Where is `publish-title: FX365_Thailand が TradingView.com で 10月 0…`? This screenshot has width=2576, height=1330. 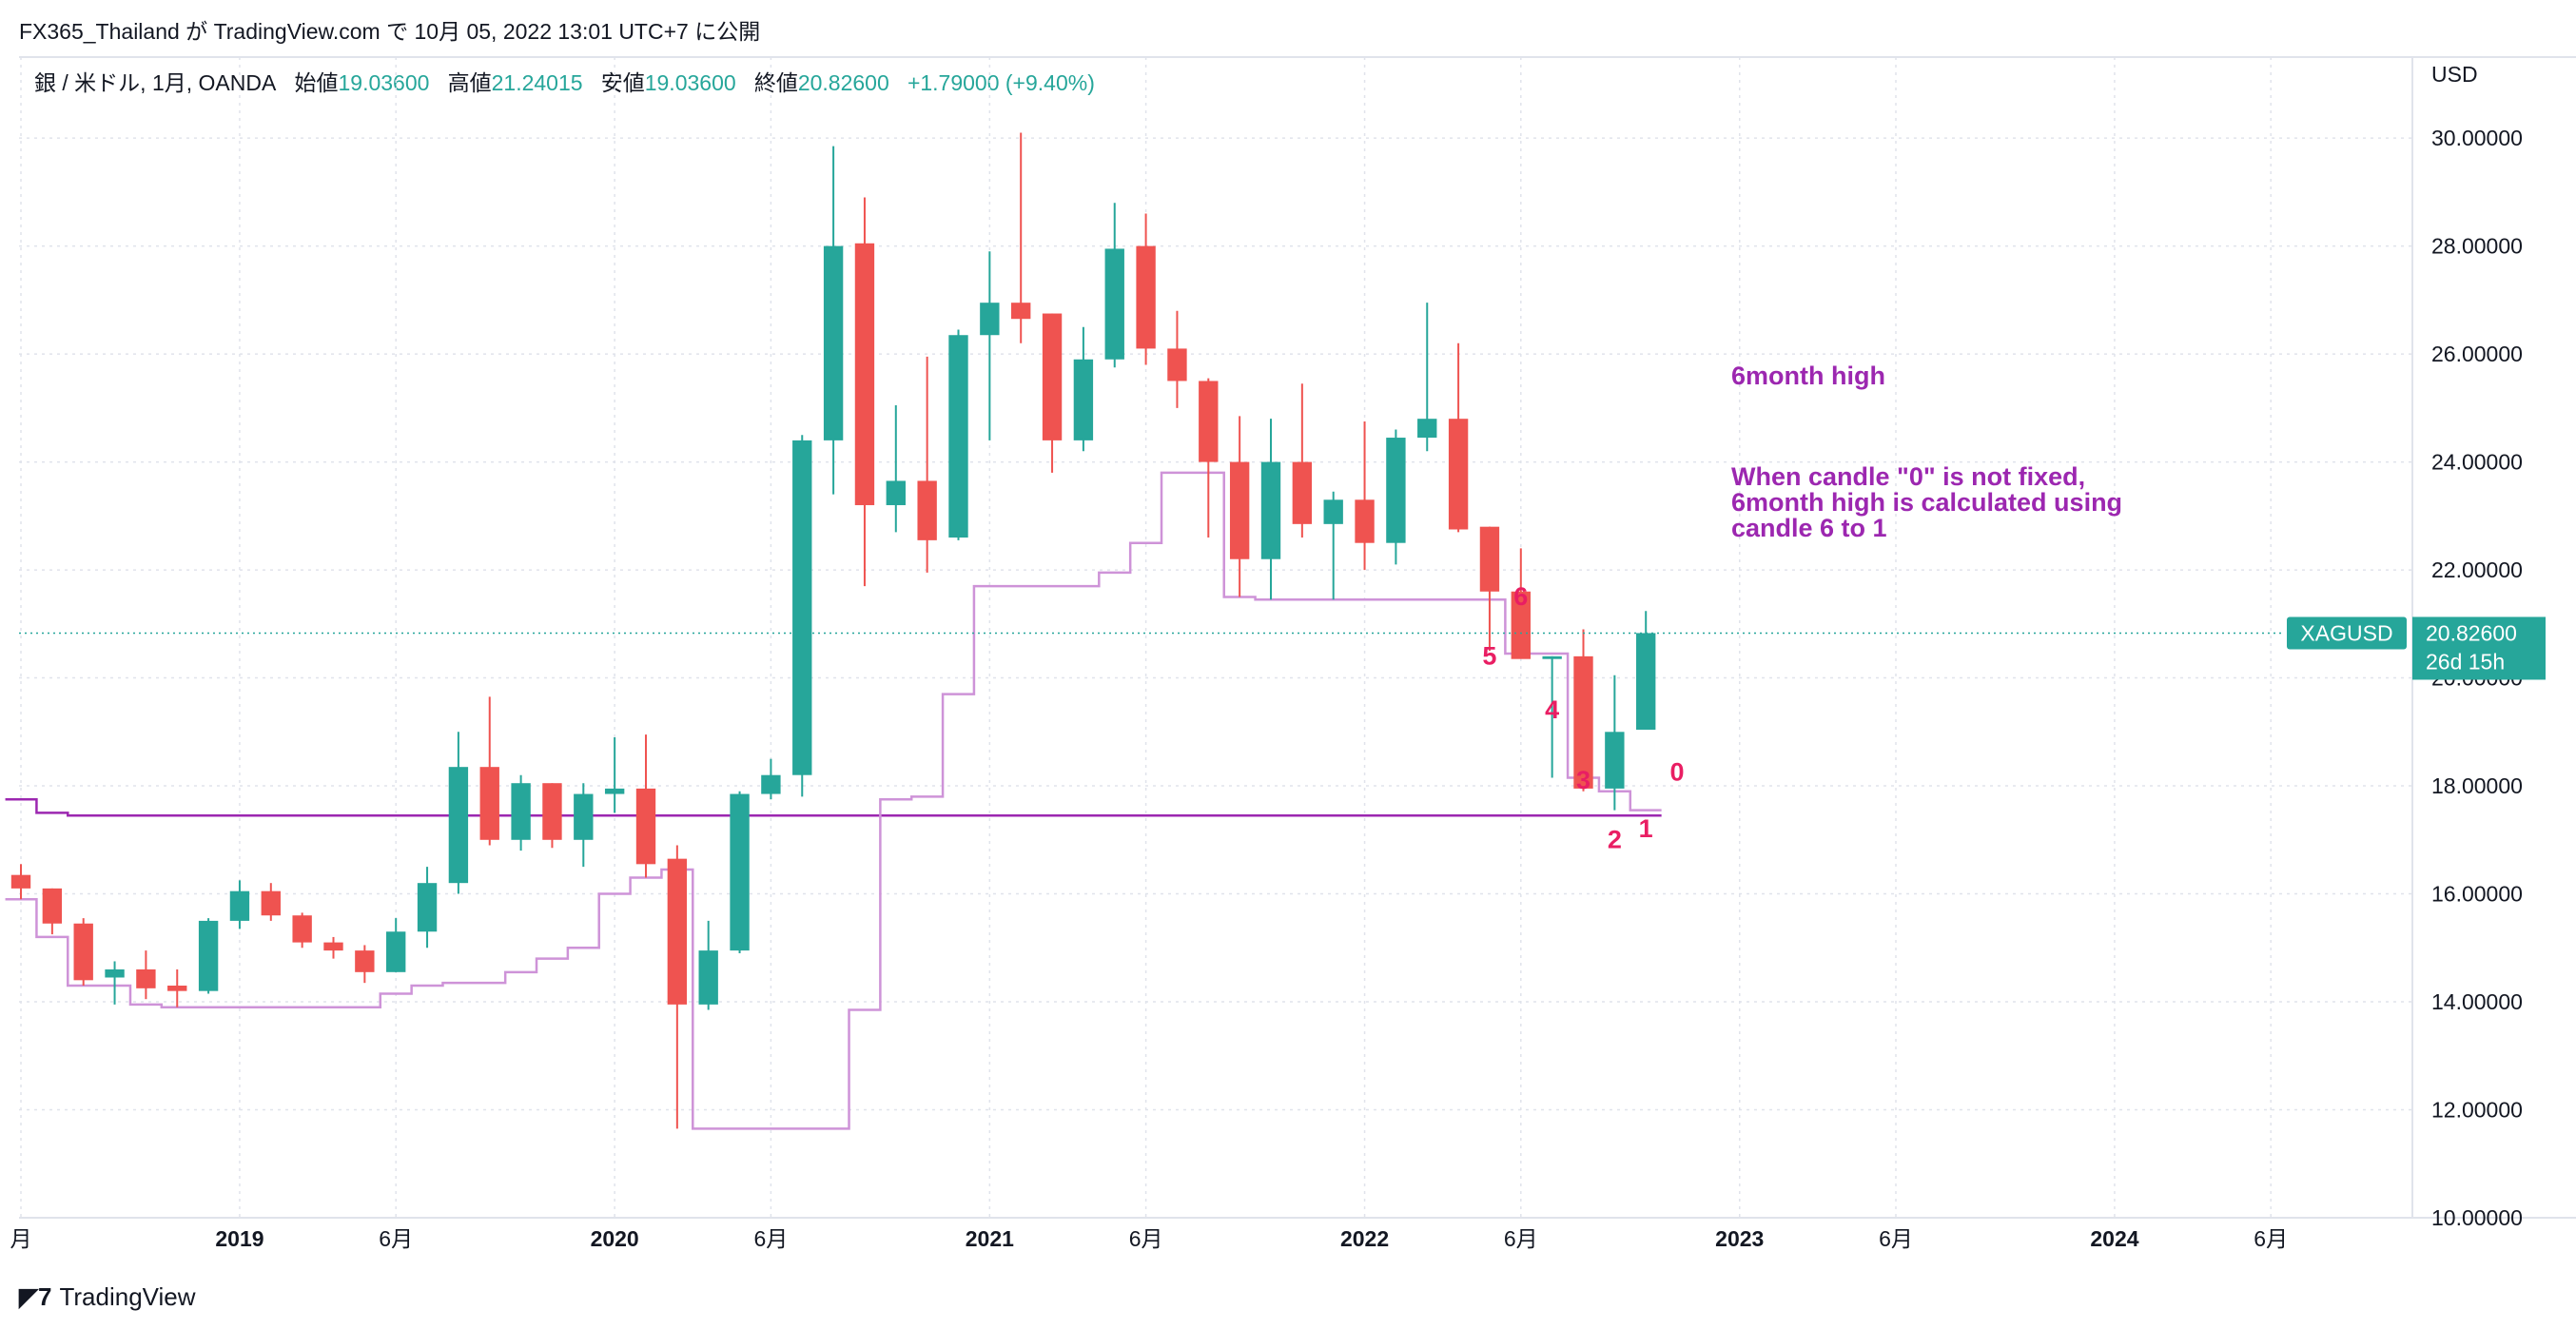
publish-title: FX365_Thailand が TradingView.com で 10月 0… is located at coordinates (390, 32).